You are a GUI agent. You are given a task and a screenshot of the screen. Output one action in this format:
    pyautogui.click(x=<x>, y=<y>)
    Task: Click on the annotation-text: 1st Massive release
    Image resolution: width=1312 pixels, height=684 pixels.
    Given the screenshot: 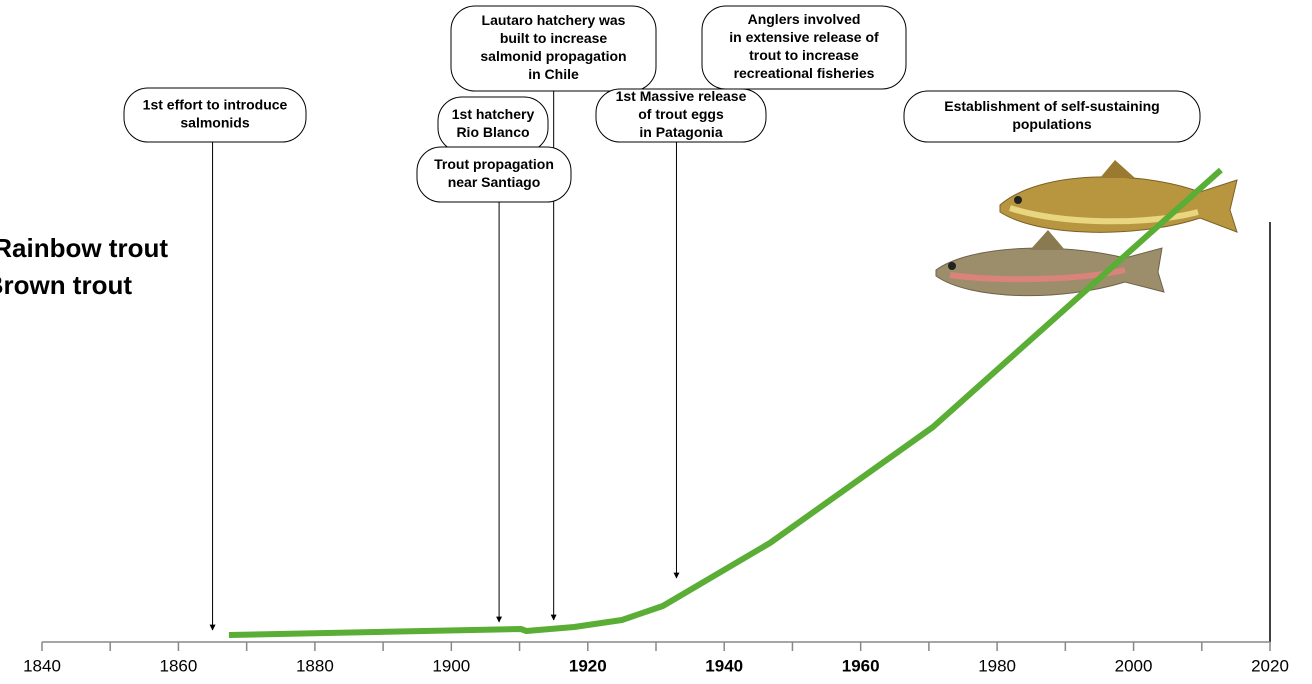 What is the action you would take?
    pyautogui.click(x=681, y=96)
    